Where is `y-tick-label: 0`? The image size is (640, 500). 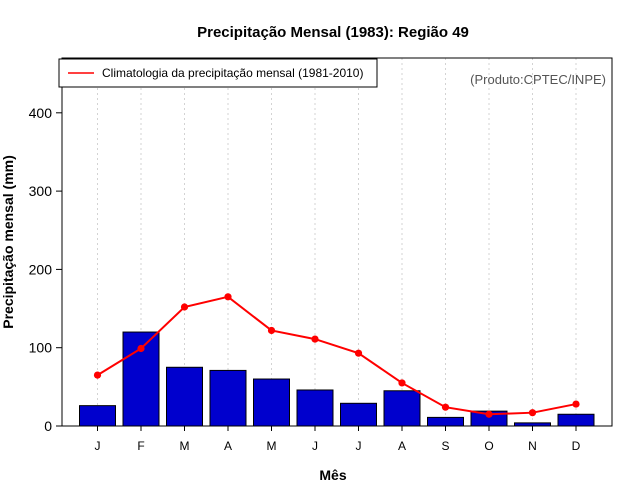 y-tick-label: 0 is located at coordinates (48, 426).